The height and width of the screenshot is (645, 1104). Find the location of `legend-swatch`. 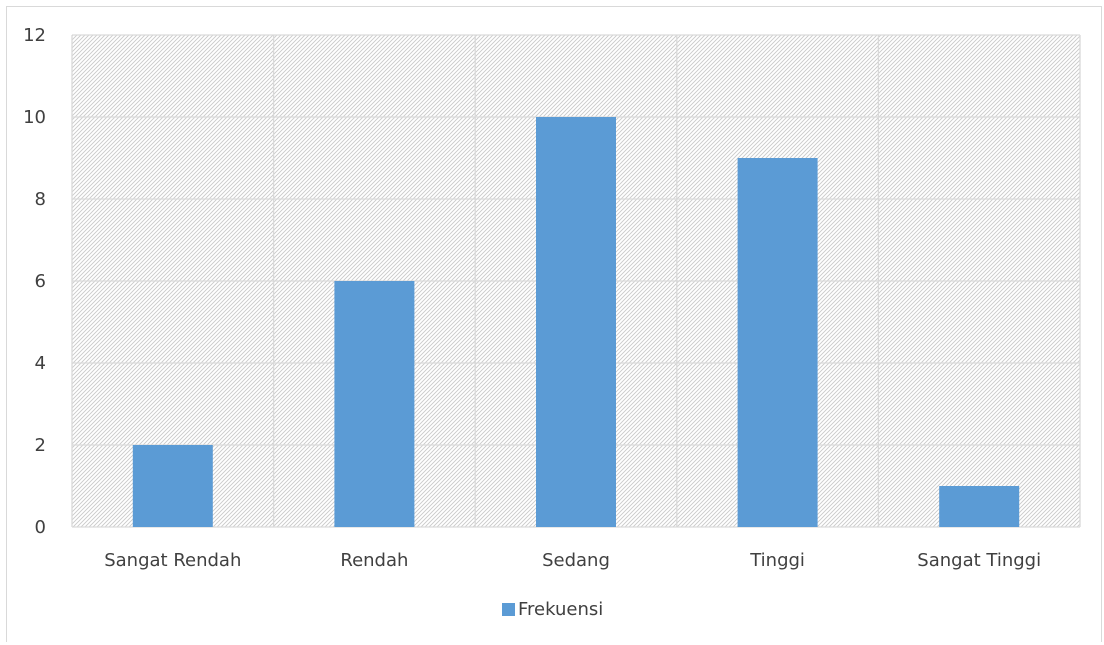

legend-swatch is located at coordinates (508, 609).